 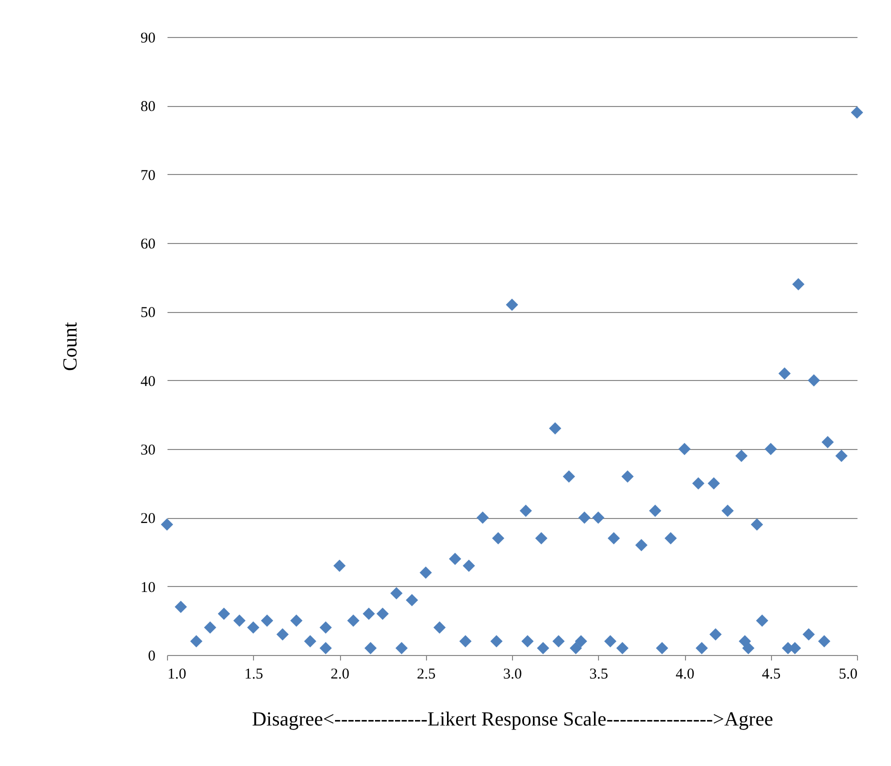 What do you see at coordinates (848, 674) in the screenshot?
I see `x-tick-label: 5.0` at bounding box center [848, 674].